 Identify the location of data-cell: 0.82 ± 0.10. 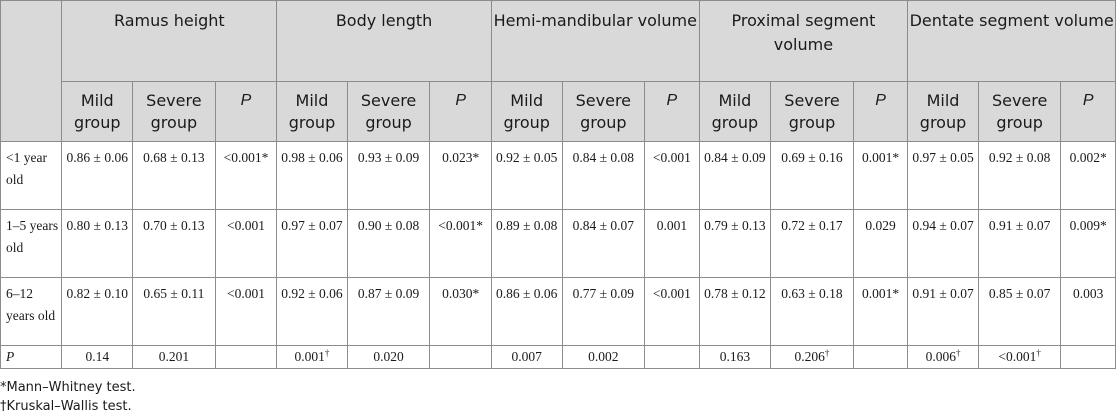
(97, 311).